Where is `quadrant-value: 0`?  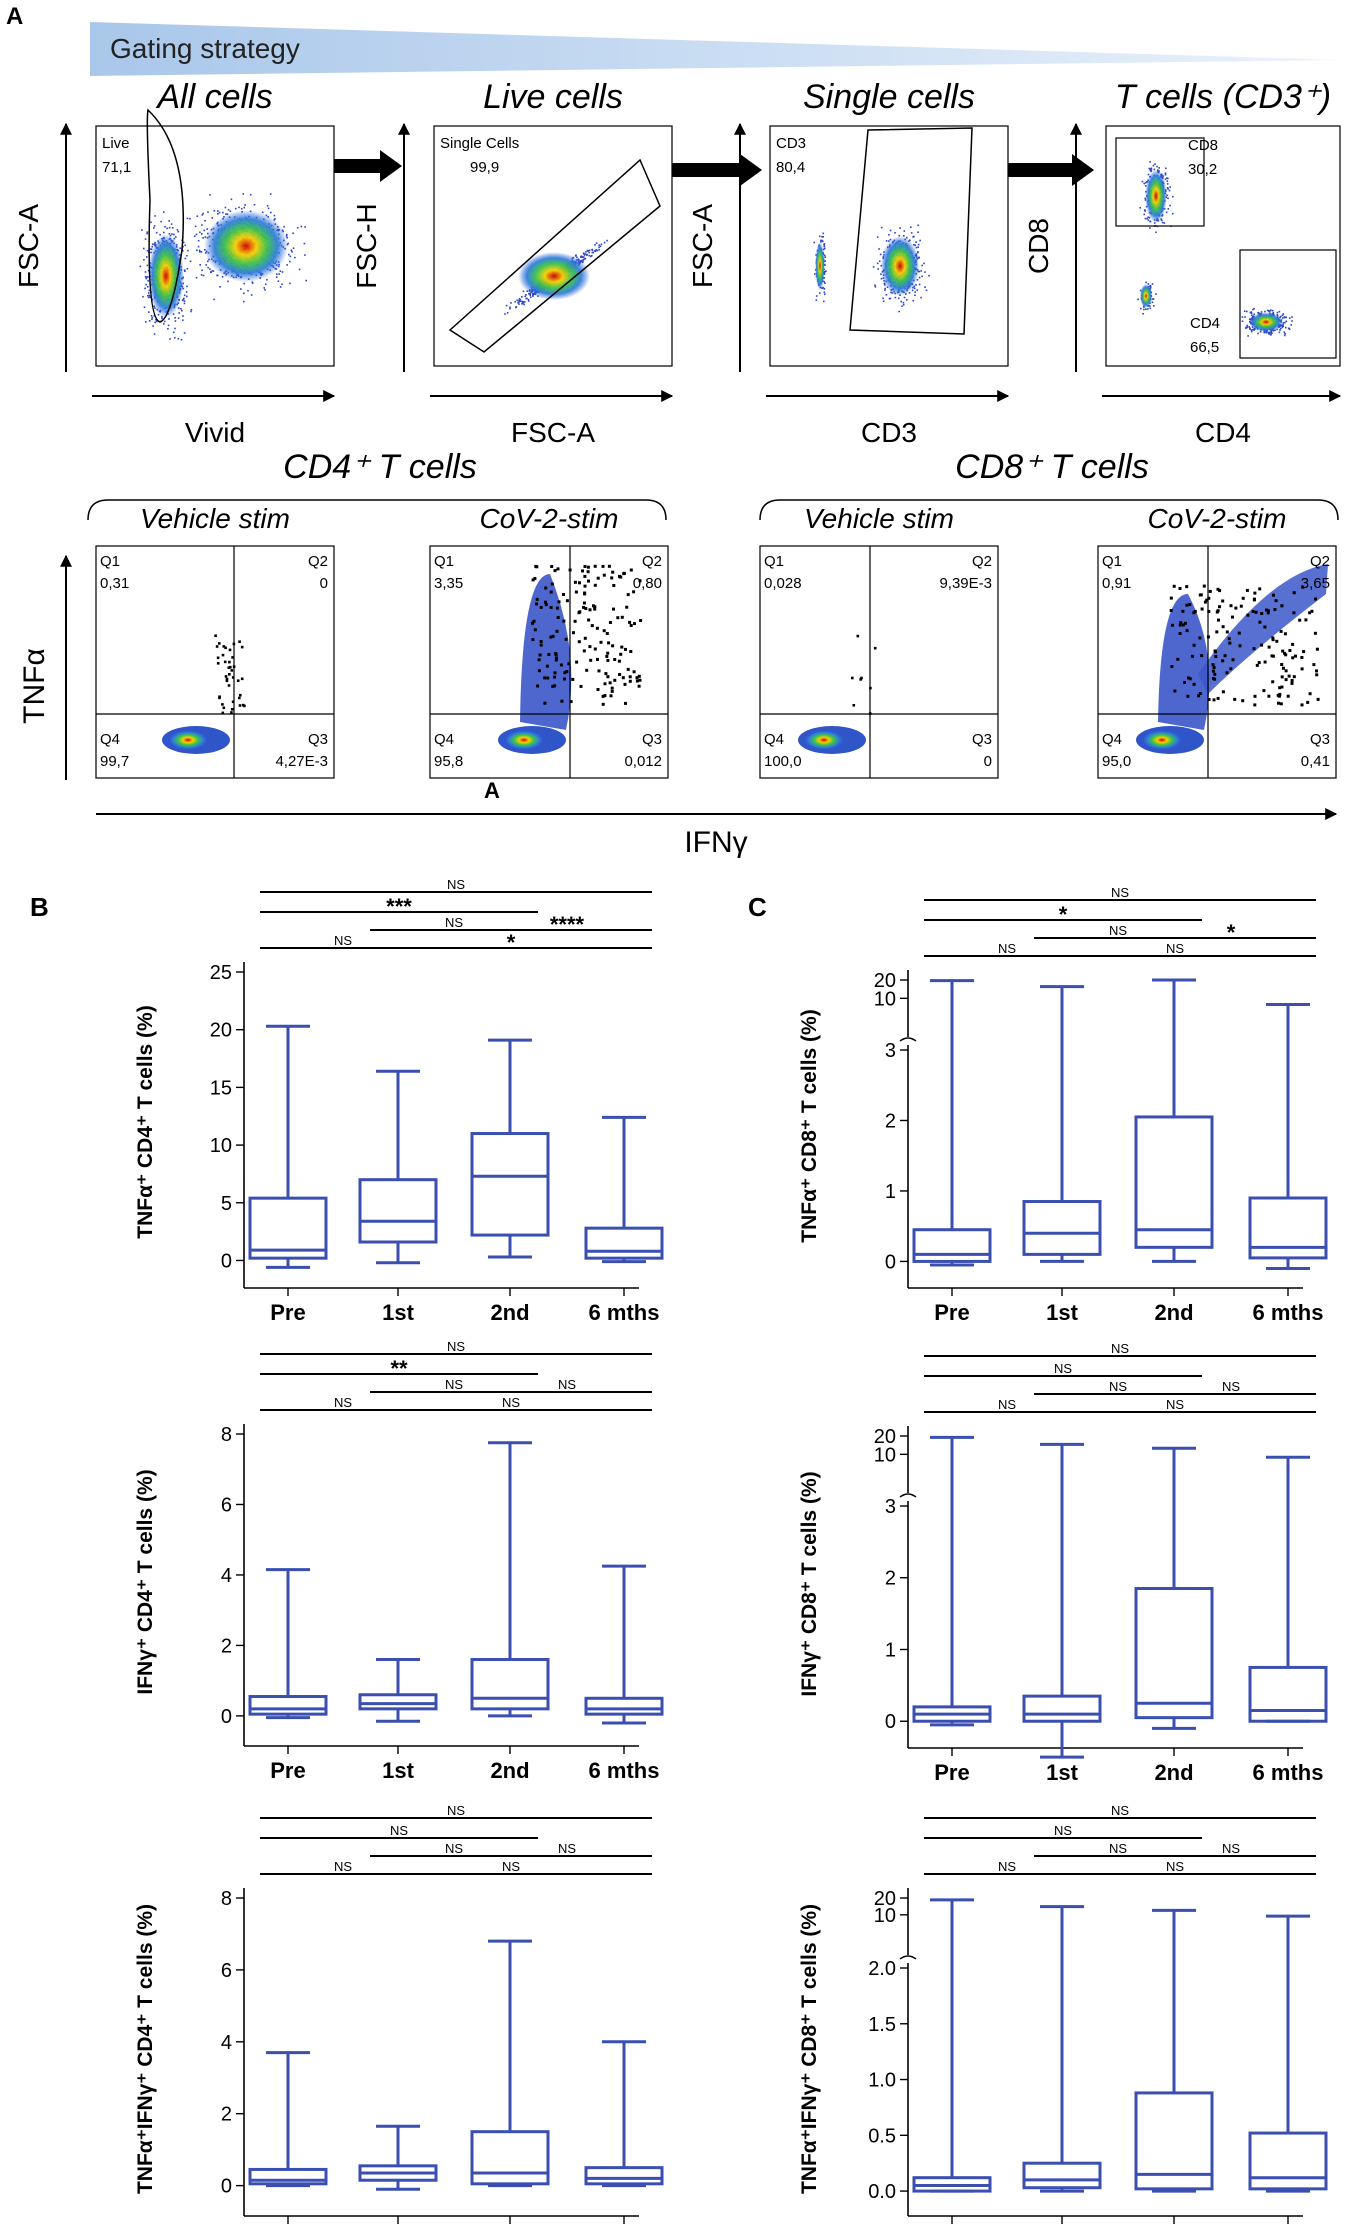
quadrant-value: 0 is located at coordinates (324, 583).